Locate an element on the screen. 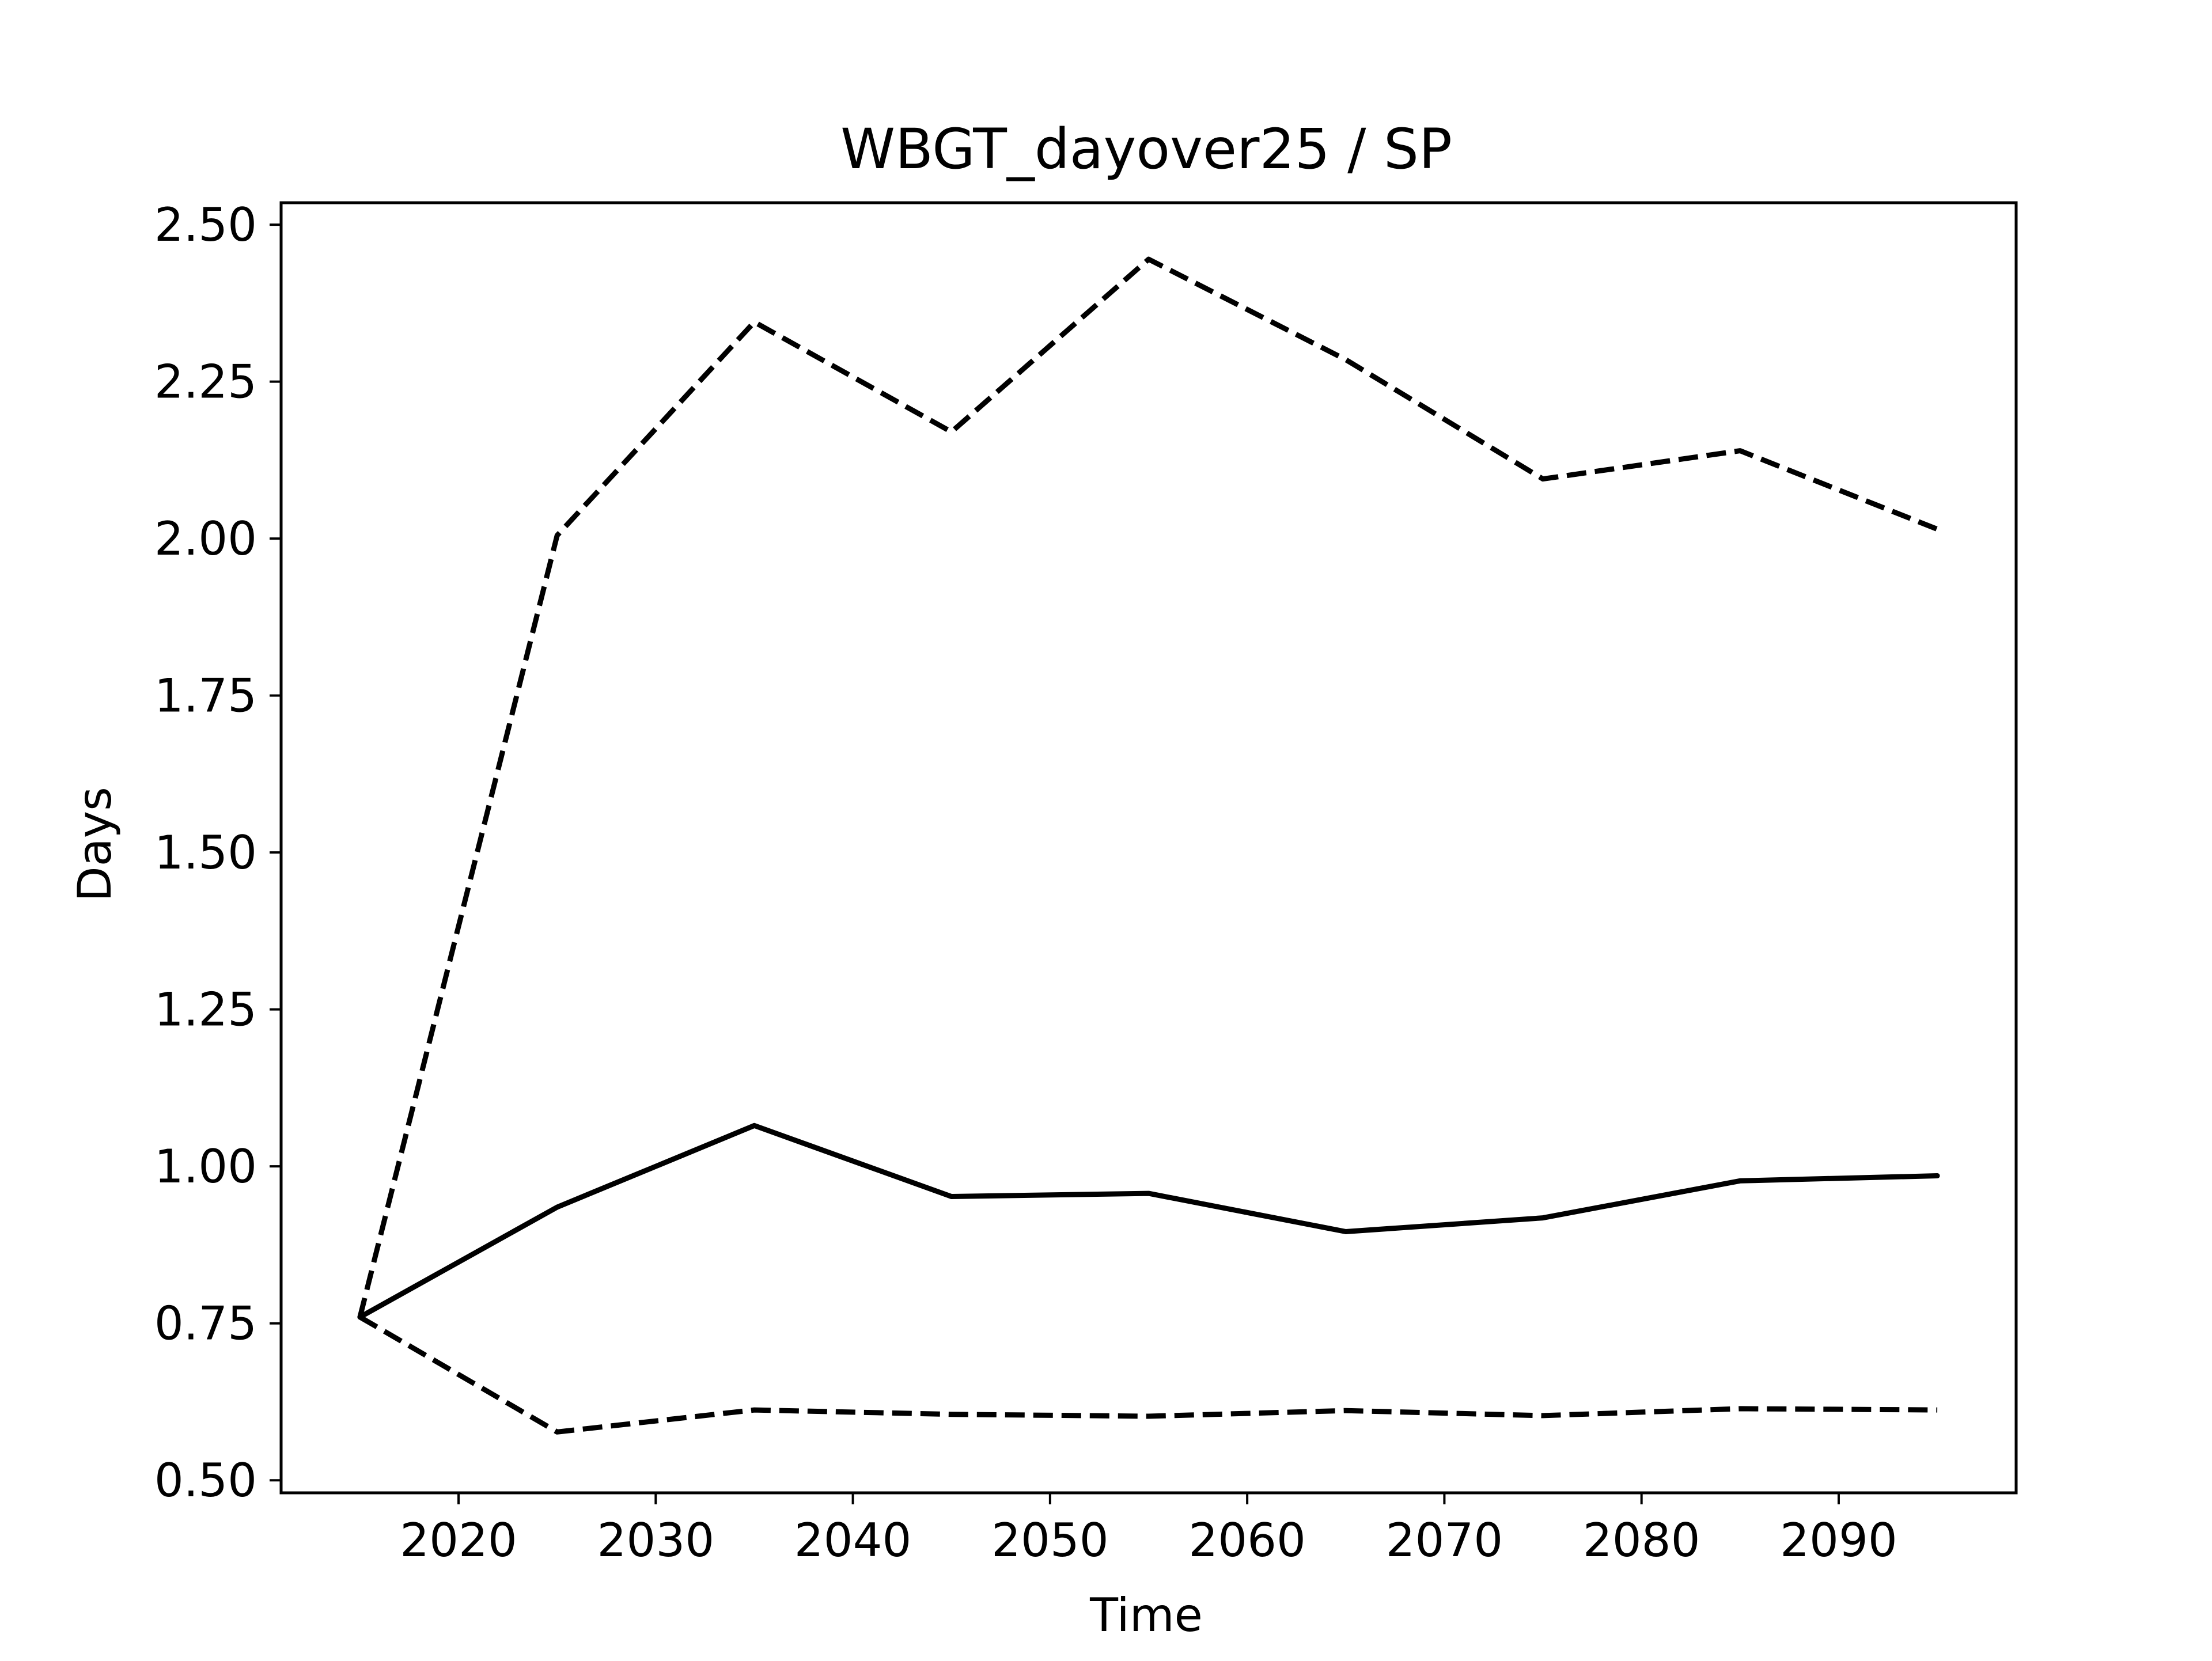 This screenshot has width=2212, height=1661. chart-title: WBGT_dayover25 / SP is located at coordinates (1146, 149).